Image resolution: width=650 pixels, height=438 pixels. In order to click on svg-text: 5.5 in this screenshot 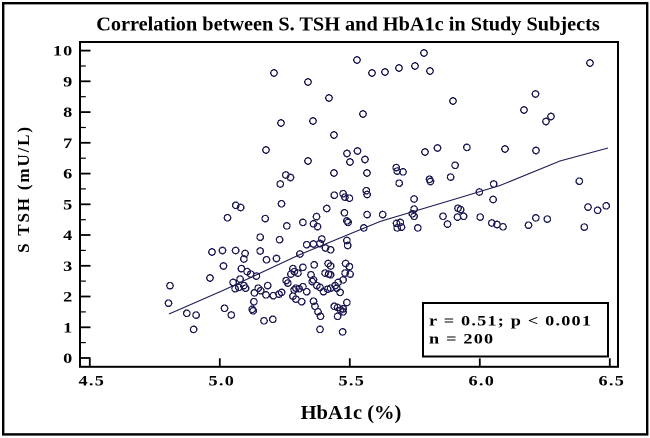, I will do `click(352, 380)`.